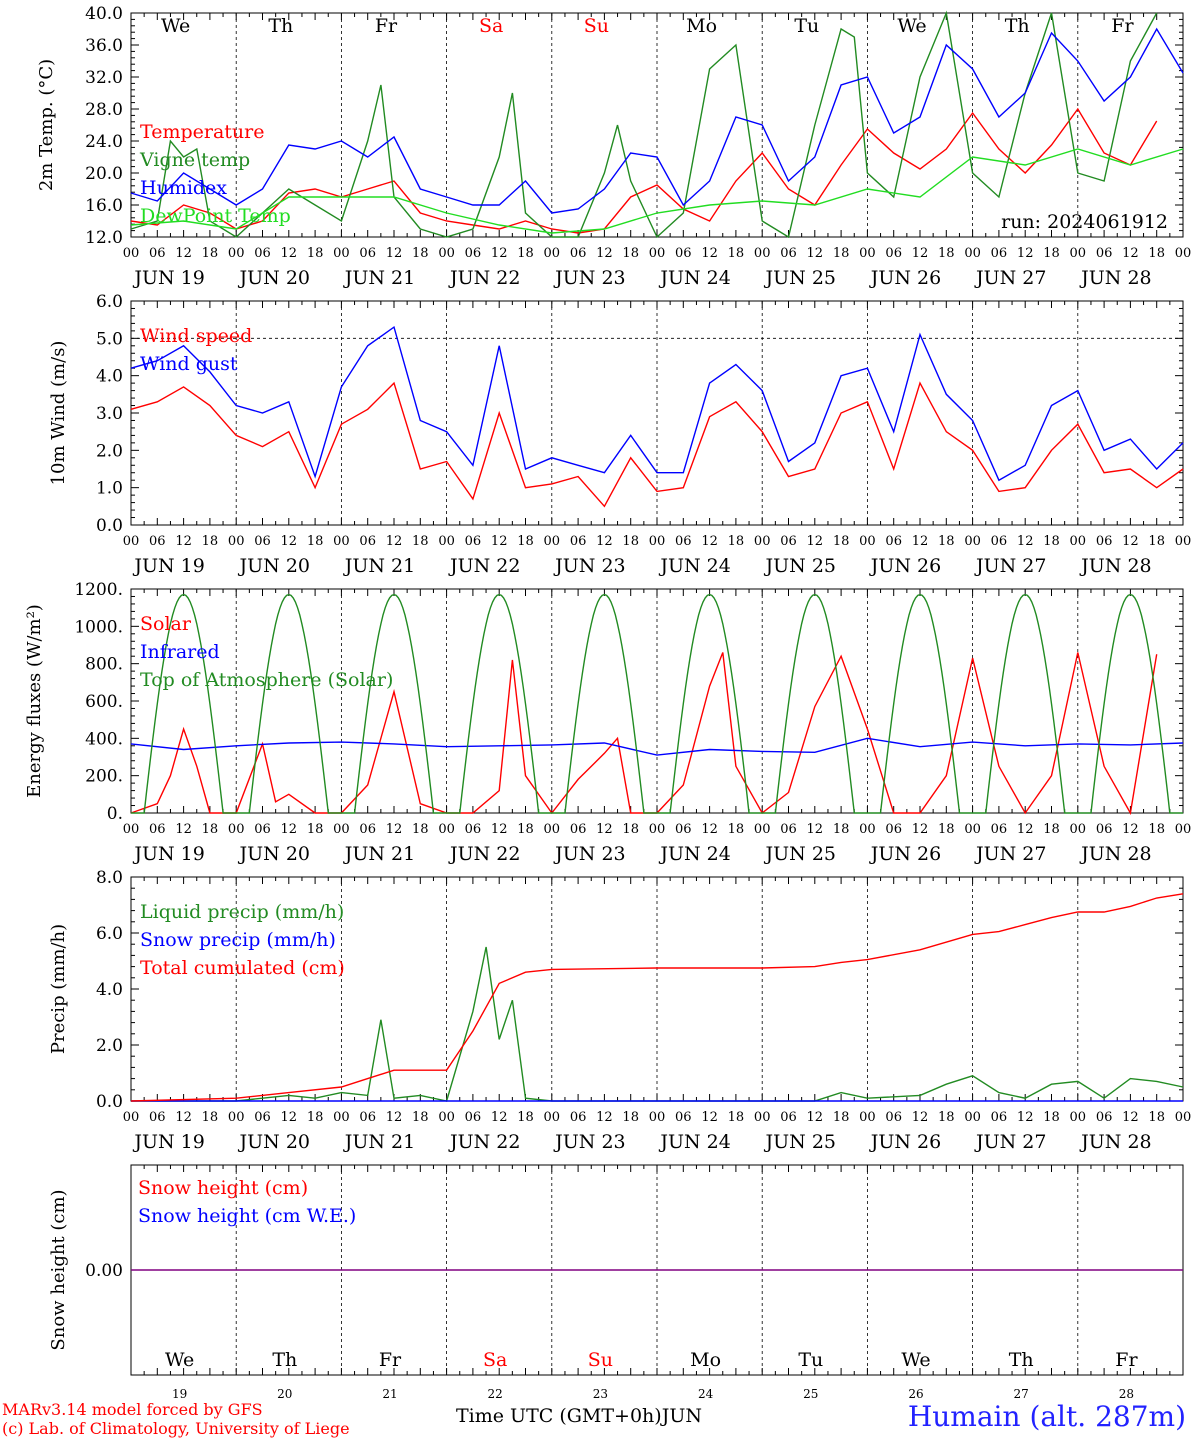  What do you see at coordinates (806, 26) in the screenshot?
I see `weekday-label: Tu` at bounding box center [806, 26].